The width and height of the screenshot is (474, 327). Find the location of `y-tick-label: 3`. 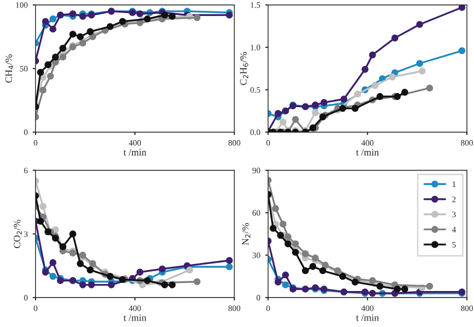

y-tick-label: 3 is located at coordinates (26, 234).